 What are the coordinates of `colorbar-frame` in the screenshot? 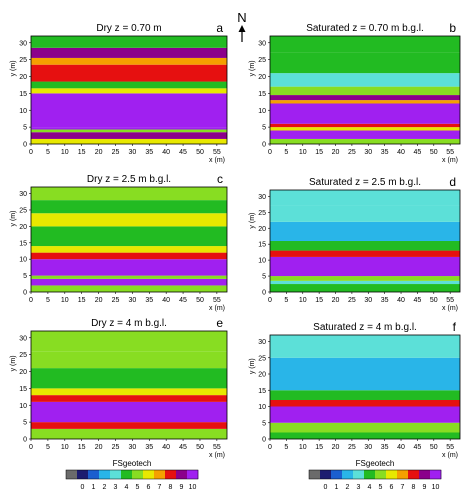 It's located at (132, 474).